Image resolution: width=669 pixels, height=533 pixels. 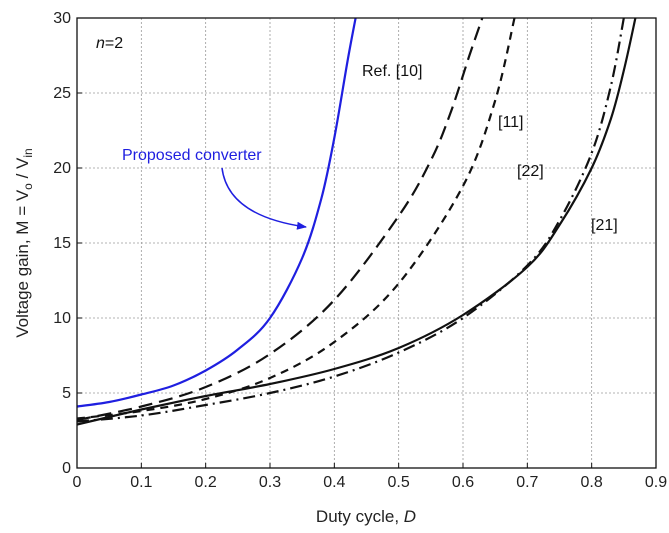 I want to click on y-tick-label: 0, so click(x=66, y=468).